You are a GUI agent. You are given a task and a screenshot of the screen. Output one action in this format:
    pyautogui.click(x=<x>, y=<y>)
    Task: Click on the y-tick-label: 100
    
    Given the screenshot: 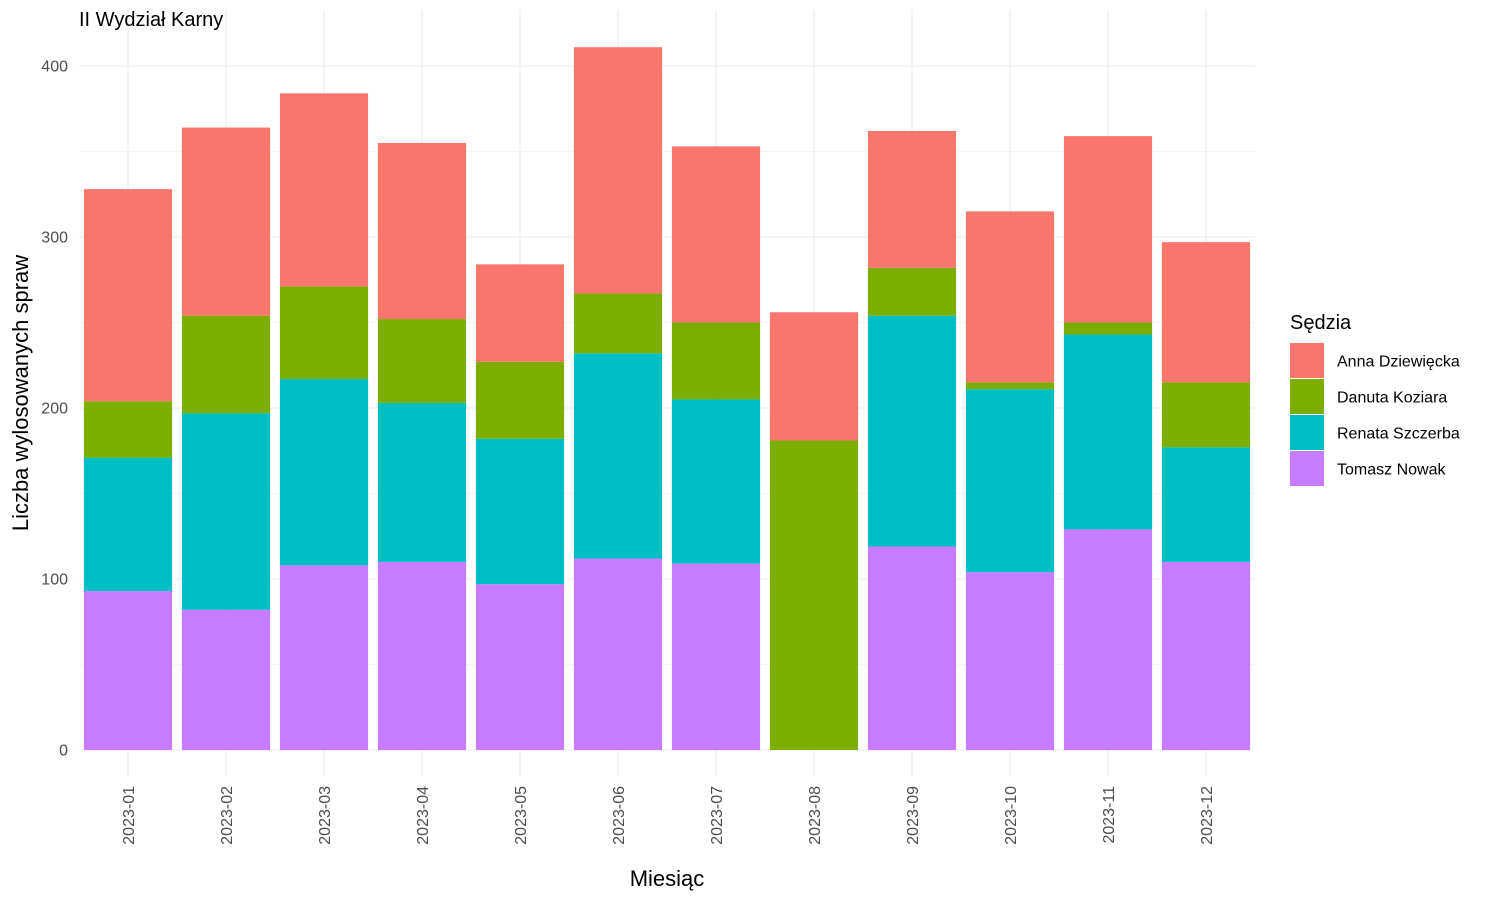 What is the action you would take?
    pyautogui.click(x=54, y=580)
    